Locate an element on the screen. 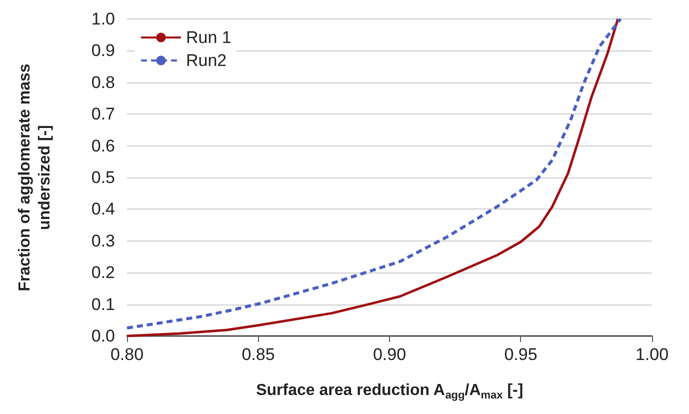 Image resolution: width=689 pixels, height=414 pixels. y-tick-label: 0.0 is located at coordinates (103, 336).